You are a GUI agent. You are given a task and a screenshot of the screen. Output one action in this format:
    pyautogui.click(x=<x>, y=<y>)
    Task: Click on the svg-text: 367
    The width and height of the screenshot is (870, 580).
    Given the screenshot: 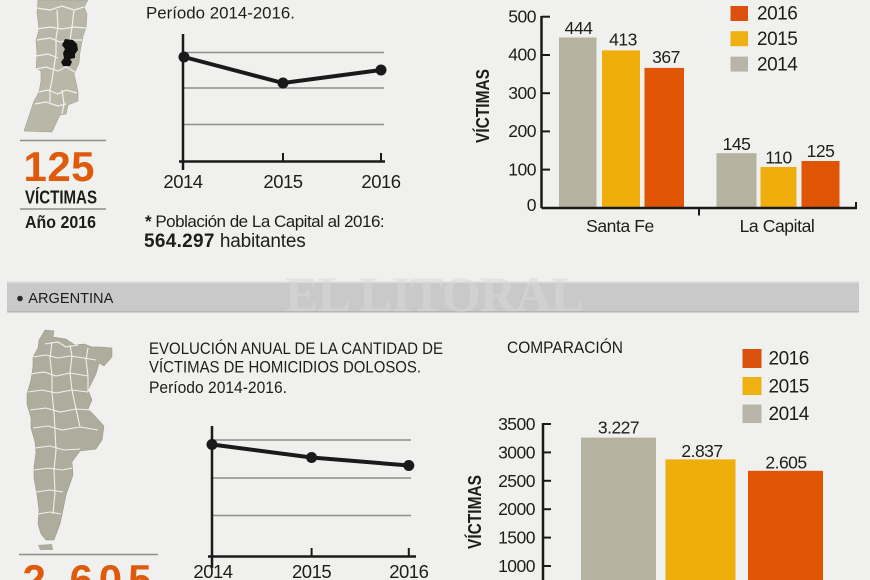 What is the action you would take?
    pyautogui.click(x=666, y=57)
    